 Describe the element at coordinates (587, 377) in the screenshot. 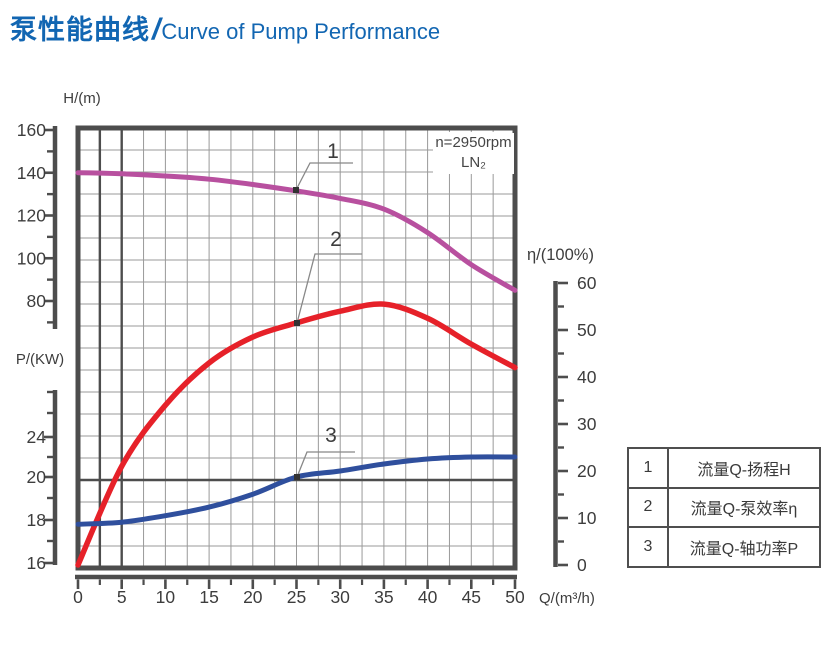

I see `eta-axis-tick-label: 40` at that location.